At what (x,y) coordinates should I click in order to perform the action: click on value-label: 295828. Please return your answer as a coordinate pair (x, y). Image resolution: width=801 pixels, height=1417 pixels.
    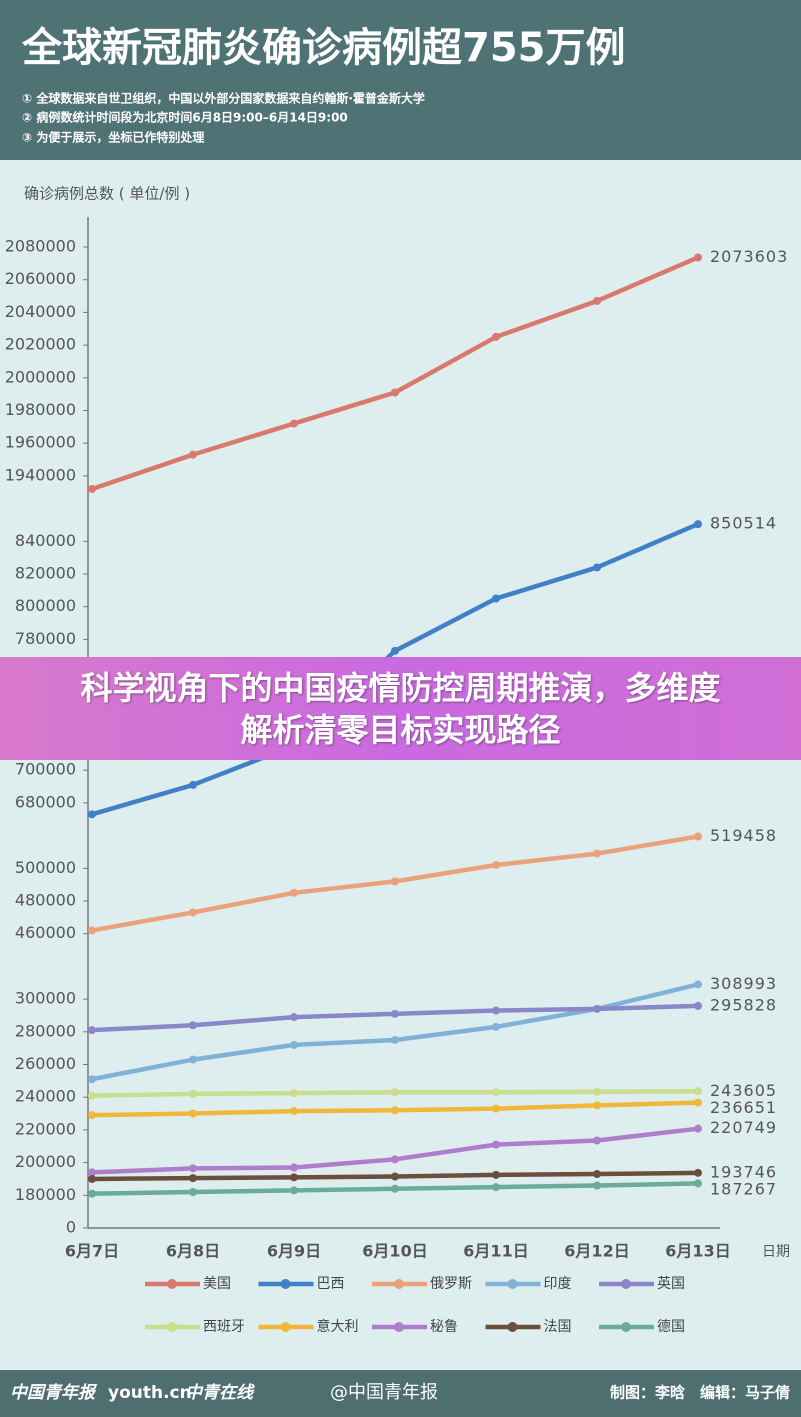
    Looking at the image, I should click on (743, 1004).